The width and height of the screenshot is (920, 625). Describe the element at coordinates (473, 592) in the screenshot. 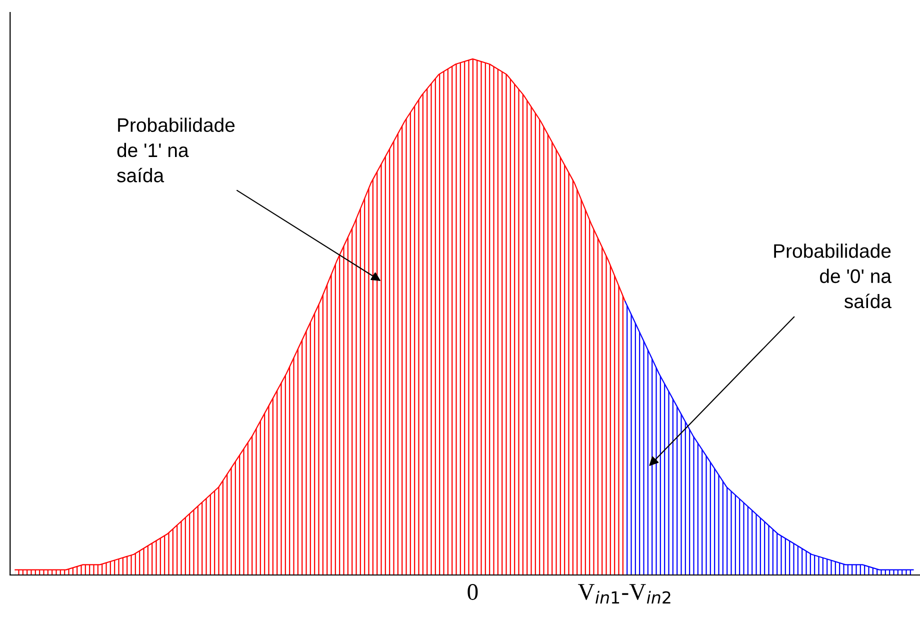

I see `x-tick-label: 0` at that location.